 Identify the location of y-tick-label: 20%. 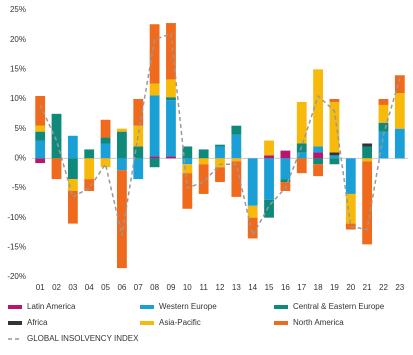
(18, 39).